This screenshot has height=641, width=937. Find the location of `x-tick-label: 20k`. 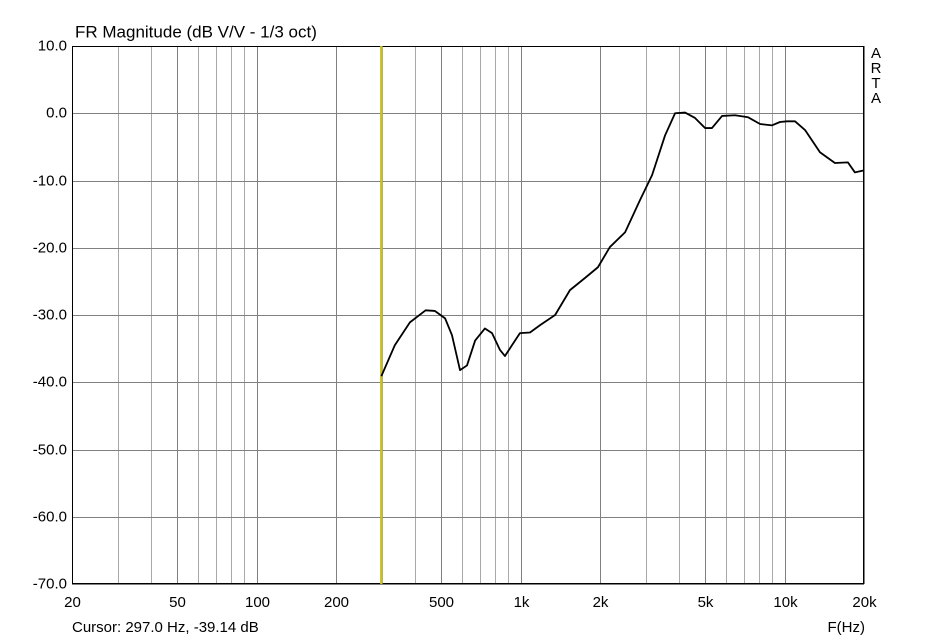

x-tick-label: 20k is located at coordinates (864, 602).